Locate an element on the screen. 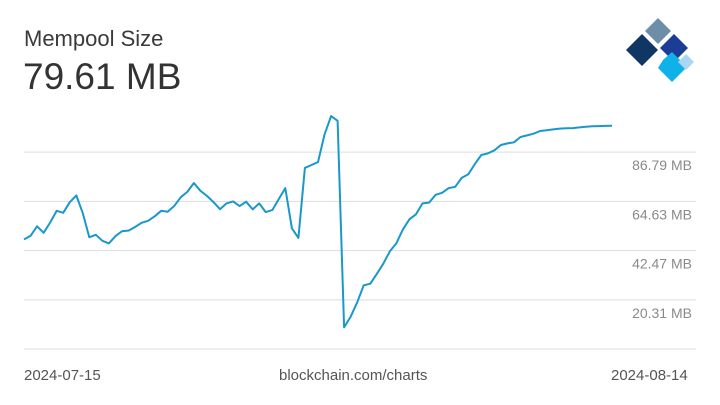 The image size is (720, 405). y-tick-label: 20.31 MB is located at coordinates (662, 313).